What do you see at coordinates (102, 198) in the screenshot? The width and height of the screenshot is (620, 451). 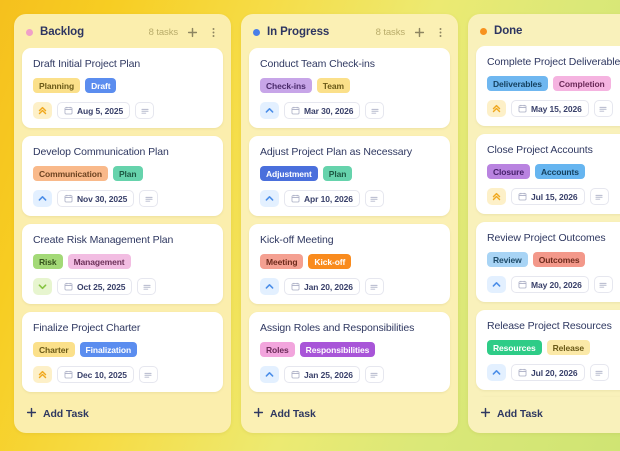 I see `due-date-text: Nov 30, 2025` at bounding box center [102, 198].